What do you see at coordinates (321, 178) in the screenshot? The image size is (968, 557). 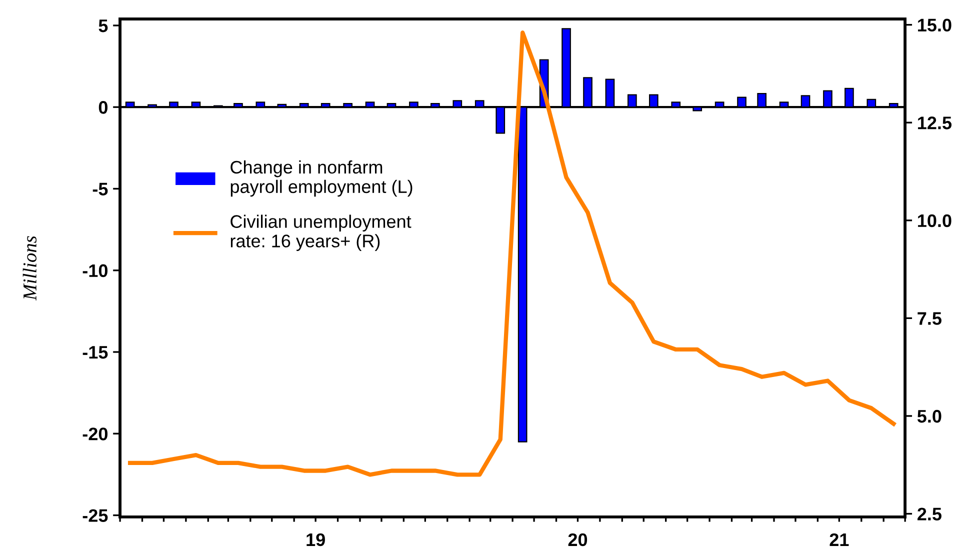 I see `legend-label: Change in nonfarm payroll employment (L)` at bounding box center [321, 178].